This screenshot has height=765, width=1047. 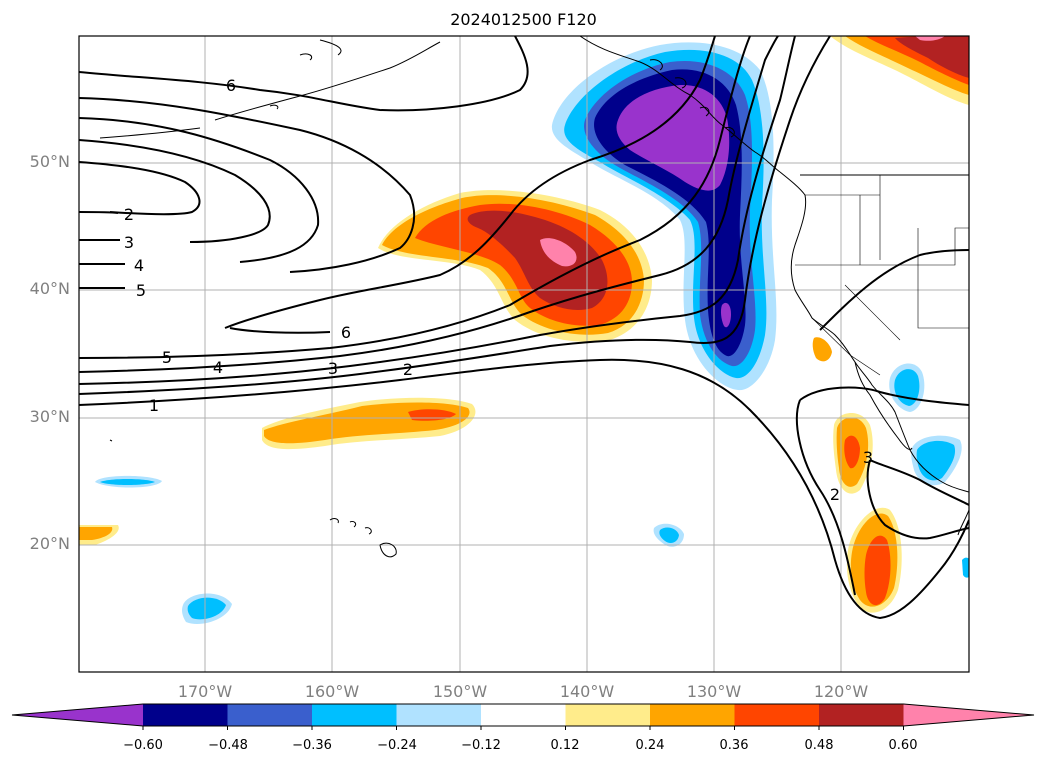 I want to click on contour-6-north, so click(x=304, y=74).